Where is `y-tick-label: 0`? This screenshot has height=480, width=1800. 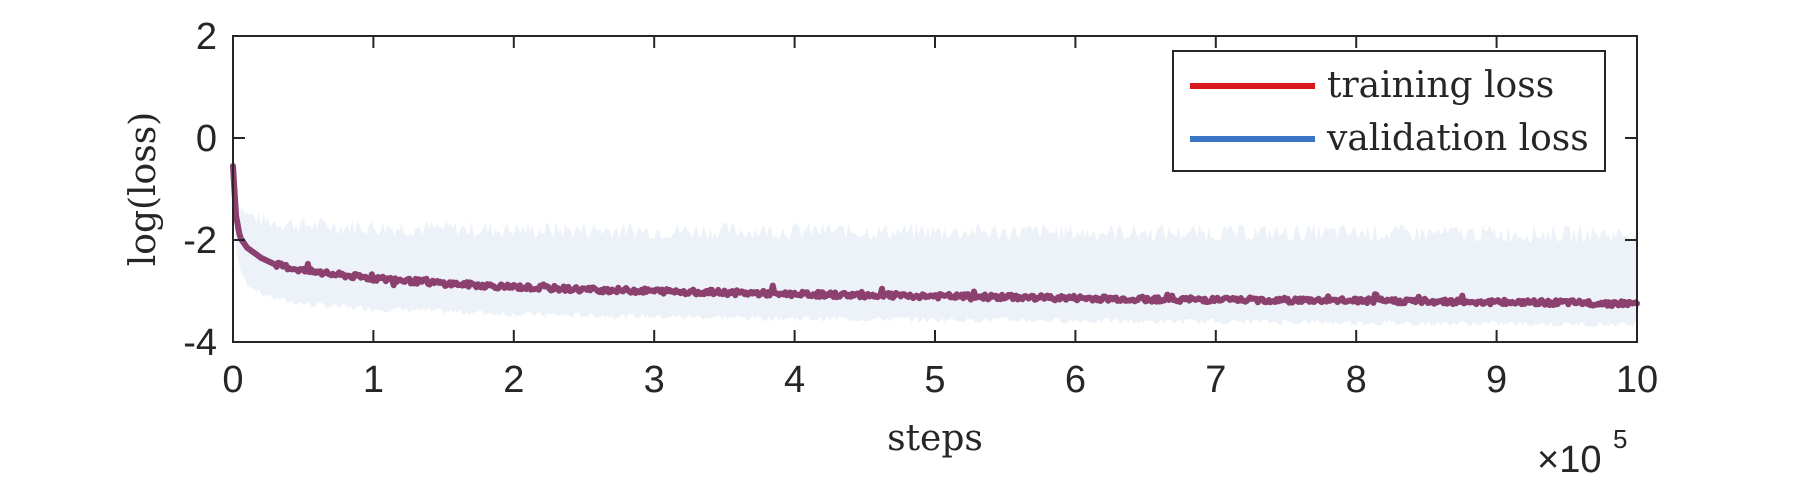 y-tick-label: 0 is located at coordinates (206, 139).